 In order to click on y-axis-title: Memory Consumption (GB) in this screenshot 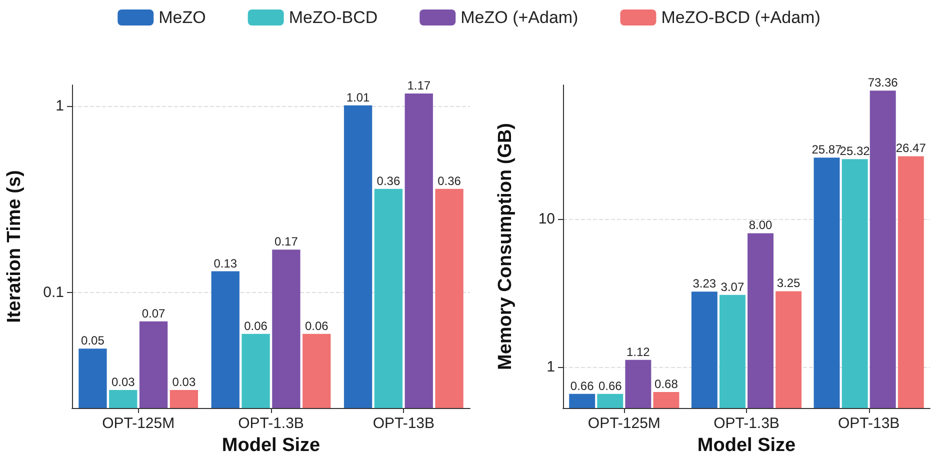, I will do `click(505, 246)`.